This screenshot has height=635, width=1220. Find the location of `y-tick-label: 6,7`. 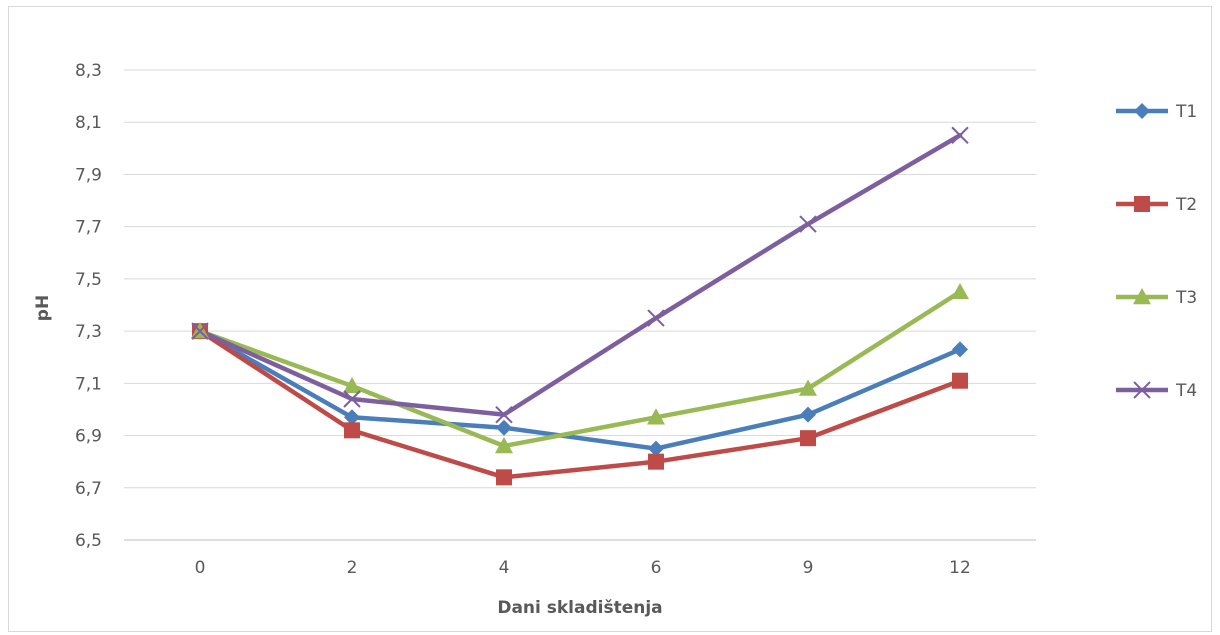

y-tick-label: 6,7 is located at coordinates (88, 489).